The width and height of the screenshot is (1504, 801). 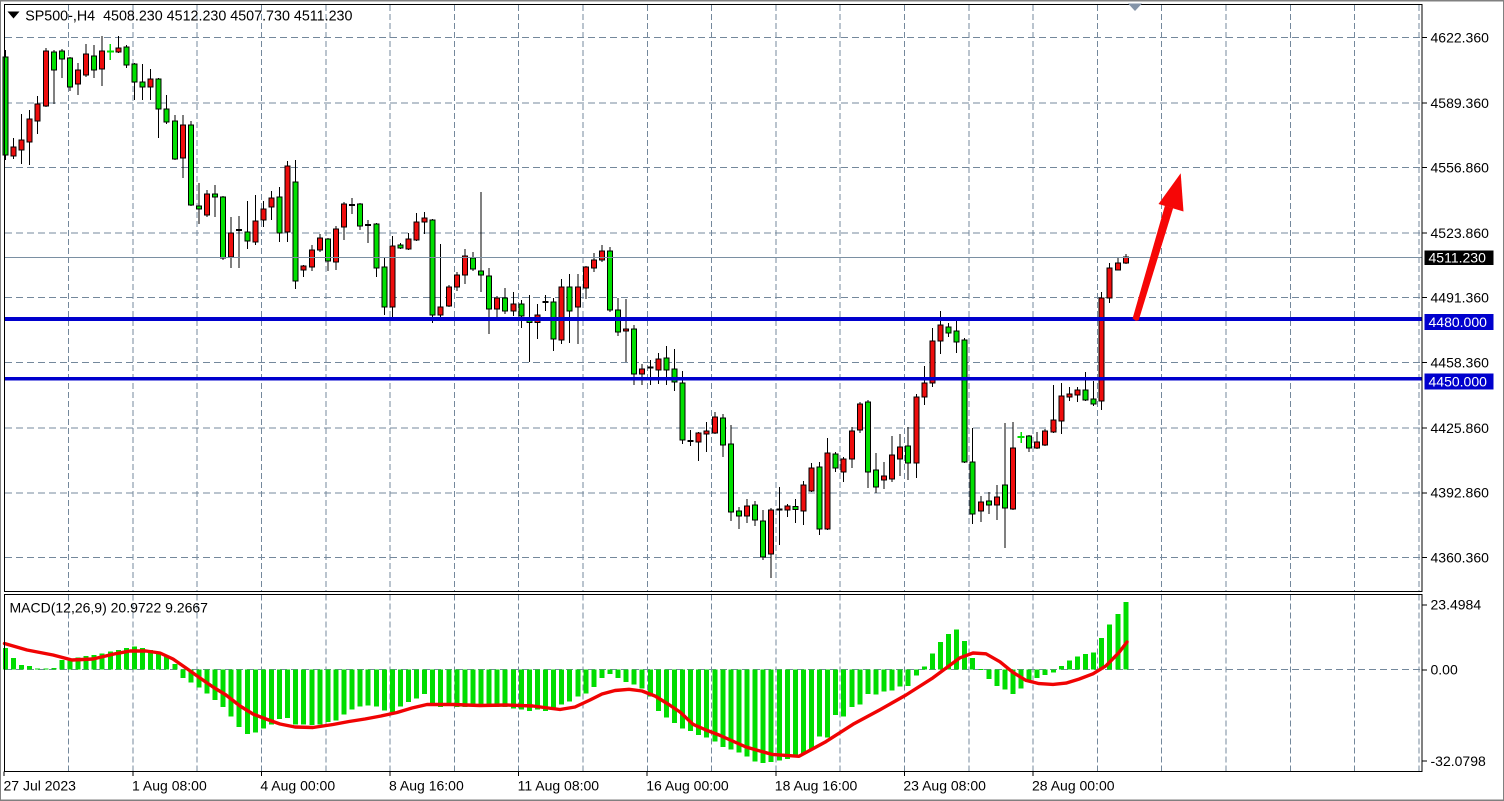 What do you see at coordinates (297, 786) in the screenshot?
I see `svg-text: 4 Aug 00:00` at bounding box center [297, 786].